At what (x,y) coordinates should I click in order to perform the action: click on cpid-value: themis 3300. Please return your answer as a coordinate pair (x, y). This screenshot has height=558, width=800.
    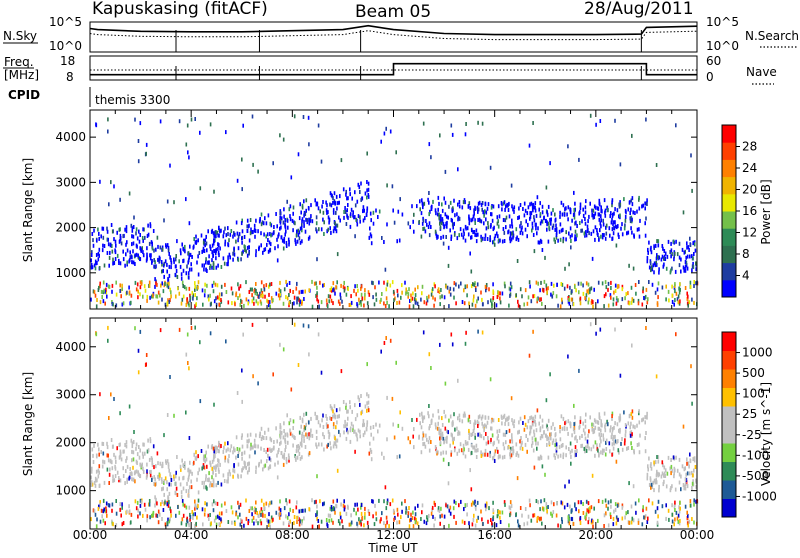
    Looking at the image, I should click on (132, 100).